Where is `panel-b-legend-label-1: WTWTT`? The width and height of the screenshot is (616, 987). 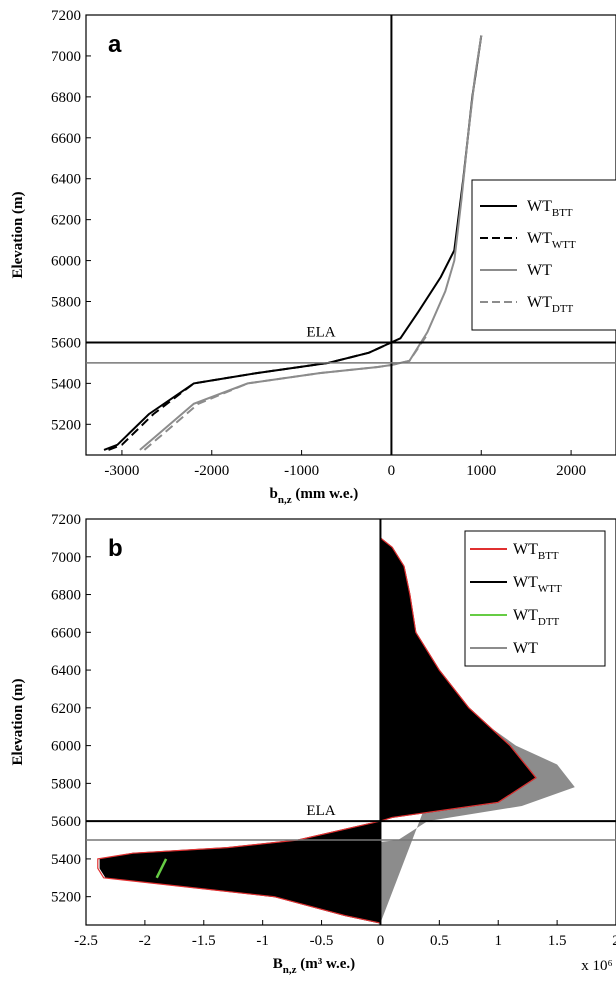 panel-b-legend-label-1: WTWTT is located at coordinates (537, 584).